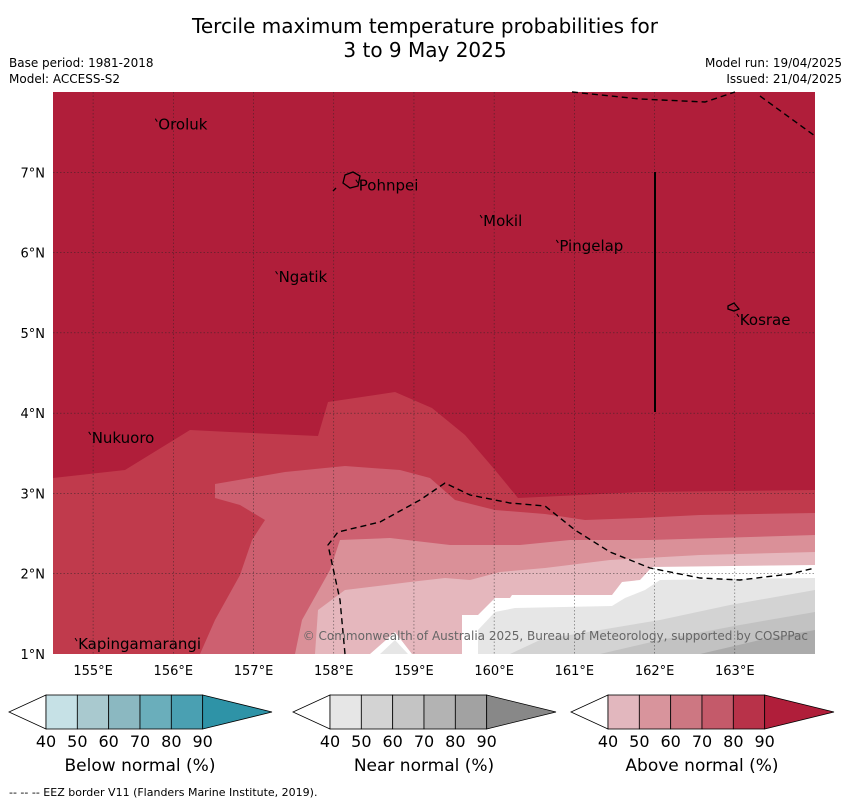 The height and width of the screenshot is (804, 850). What do you see at coordinates (757, 642) in the screenshot?
I see `near-70-80-region` at bounding box center [757, 642].